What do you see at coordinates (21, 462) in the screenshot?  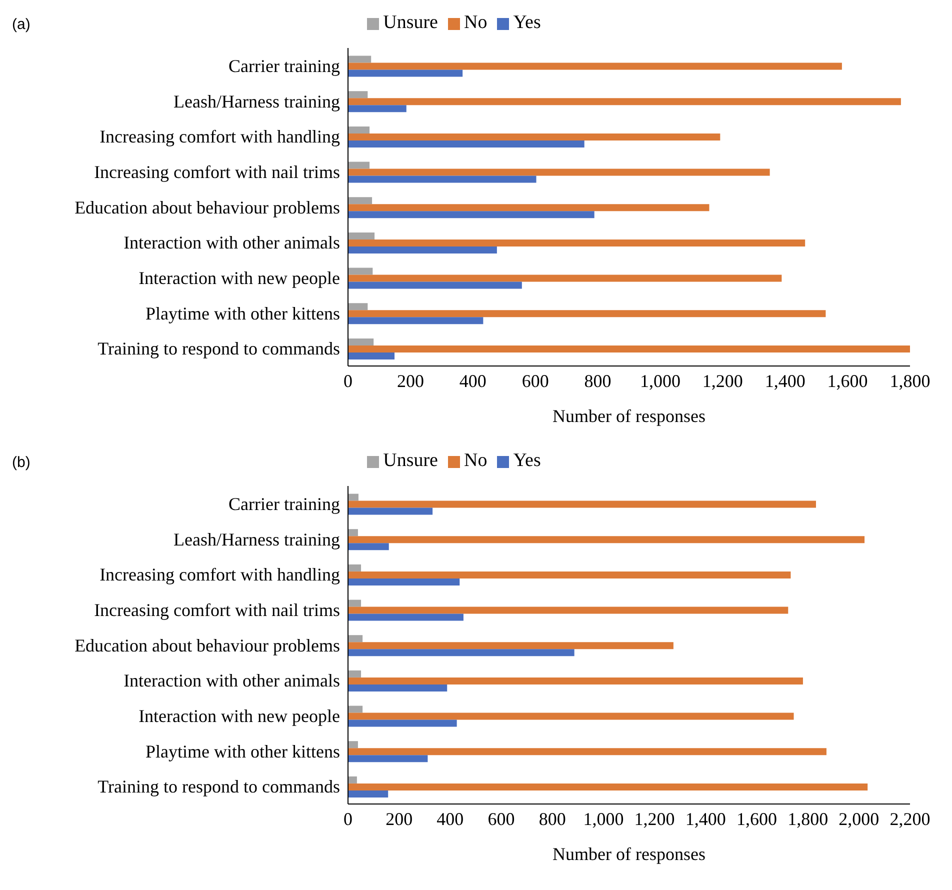 I see `text: (b)` at bounding box center [21, 462].